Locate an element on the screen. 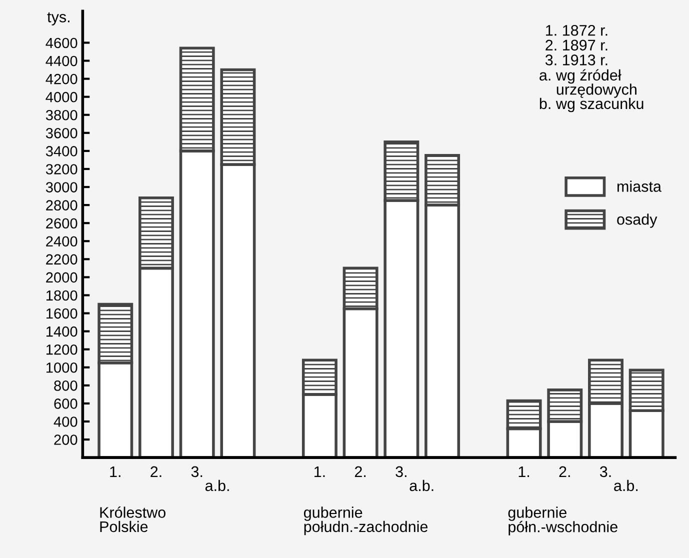 This screenshot has width=689, height=558. y-tick-label: 4600 is located at coordinates (62, 43).